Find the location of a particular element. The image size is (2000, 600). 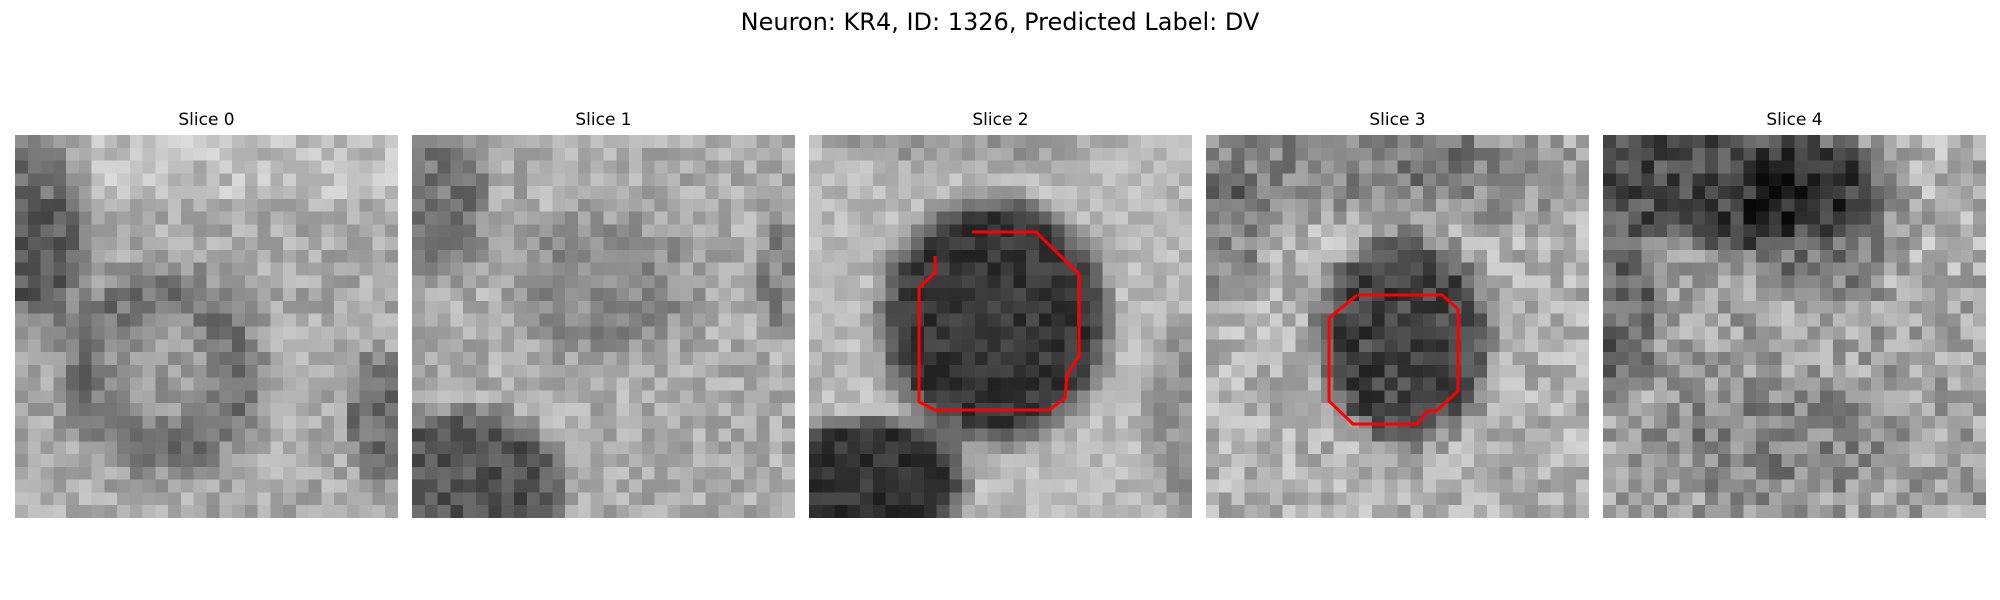

slice-panel-0: Slice 0 is located at coordinates (206, 313).